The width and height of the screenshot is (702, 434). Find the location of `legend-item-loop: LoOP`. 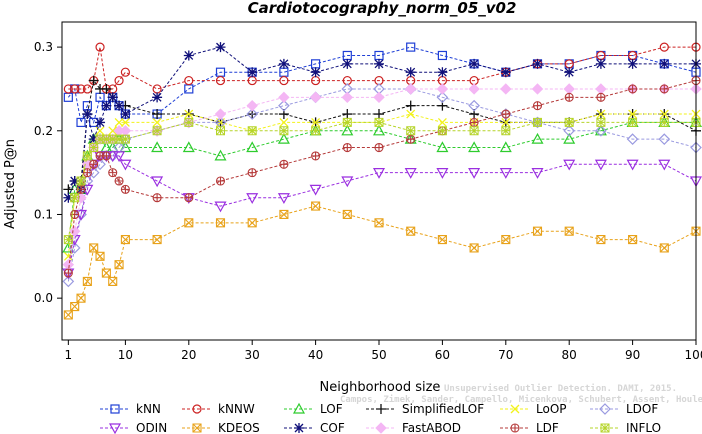

legend-item-loop: LoOP is located at coordinates (533, 409).